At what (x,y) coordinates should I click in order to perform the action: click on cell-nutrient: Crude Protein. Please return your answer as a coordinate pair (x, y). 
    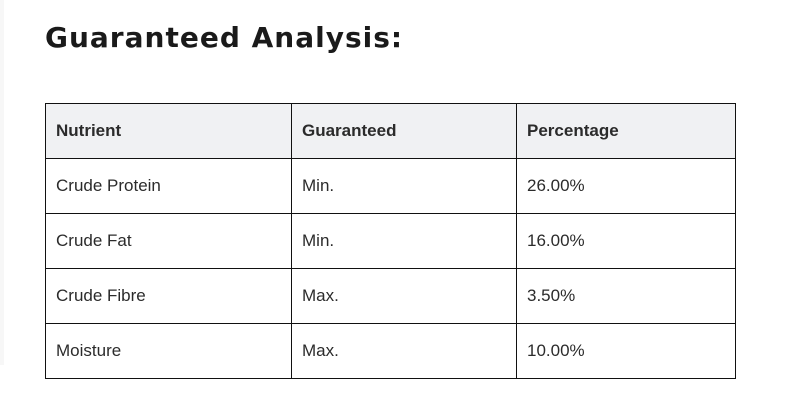
    Looking at the image, I should click on (168, 186).